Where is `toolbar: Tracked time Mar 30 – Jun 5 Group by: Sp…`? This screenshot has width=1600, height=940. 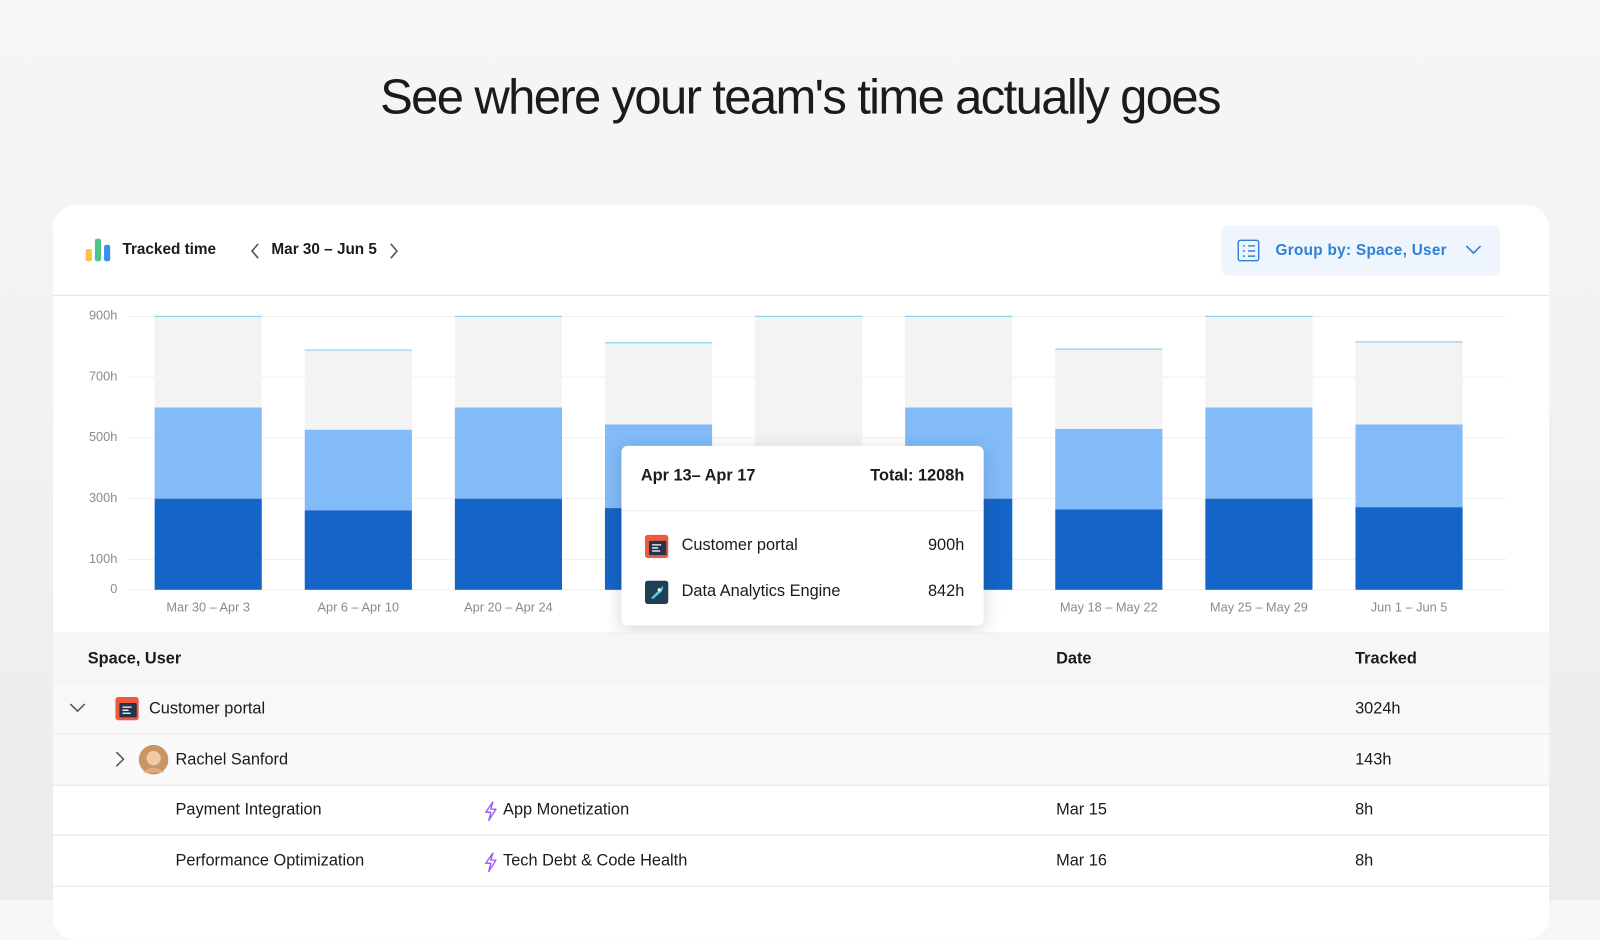 toolbar: Tracked time Mar 30 – Jun 5 Group by: Sp… is located at coordinates (801, 250).